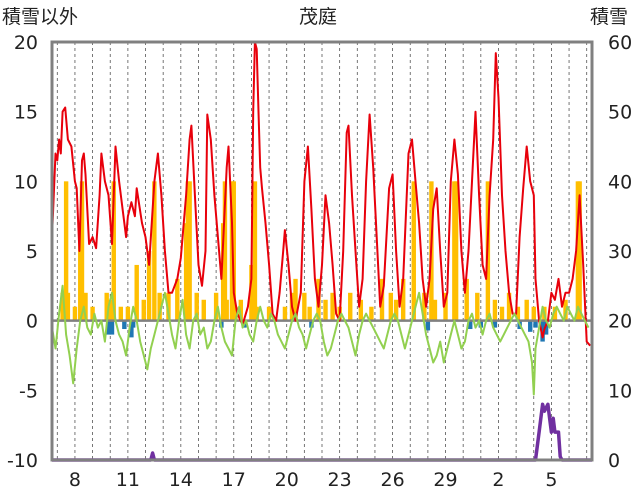  What do you see at coordinates (40, 17) in the screenshot?
I see `left-axis-label: 積雪以外` at bounding box center [40, 17].